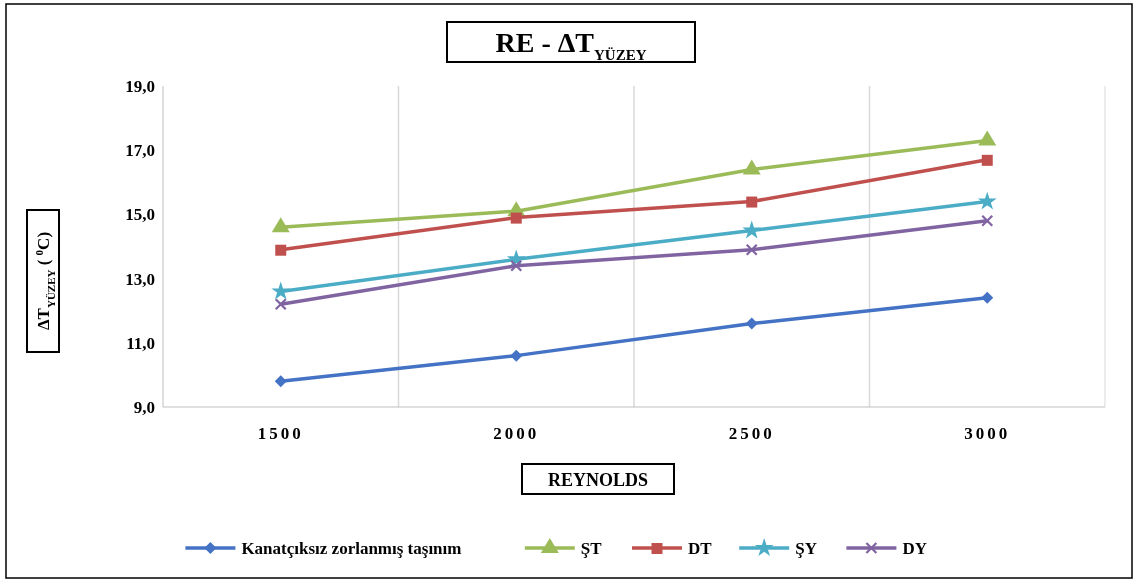  What do you see at coordinates (140, 151) in the screenshot?
I see `y-tick-label: 17,0` at bounding box center [140, 151].